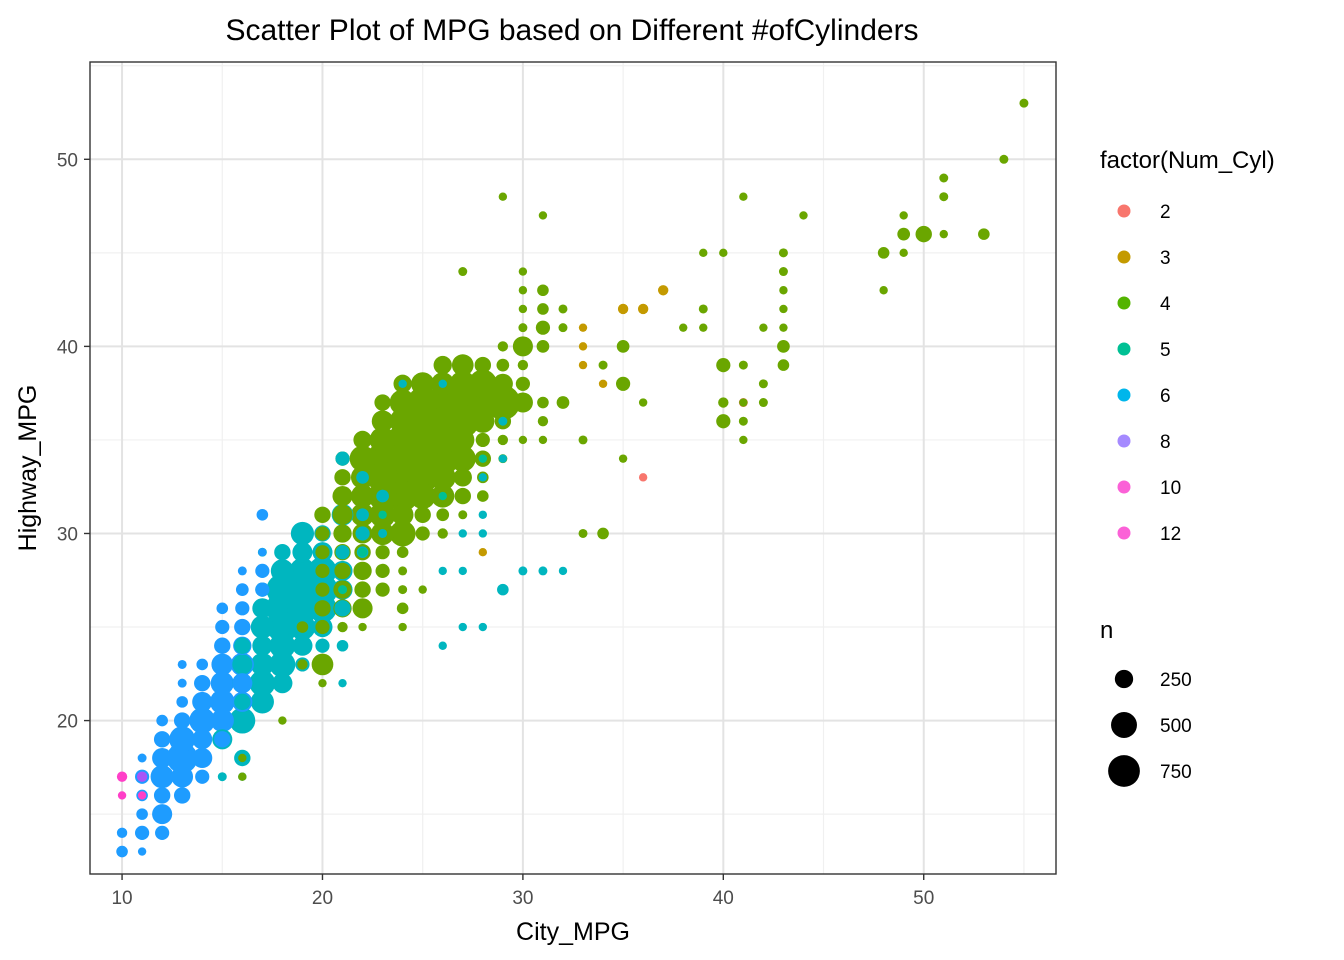 The height and width of the screenshot is (960, 1344). What do you see at coordinates (1176, 726) in the screenshot?
I see `size-legend-label-500: 500` at bounding box center [1176, 726].